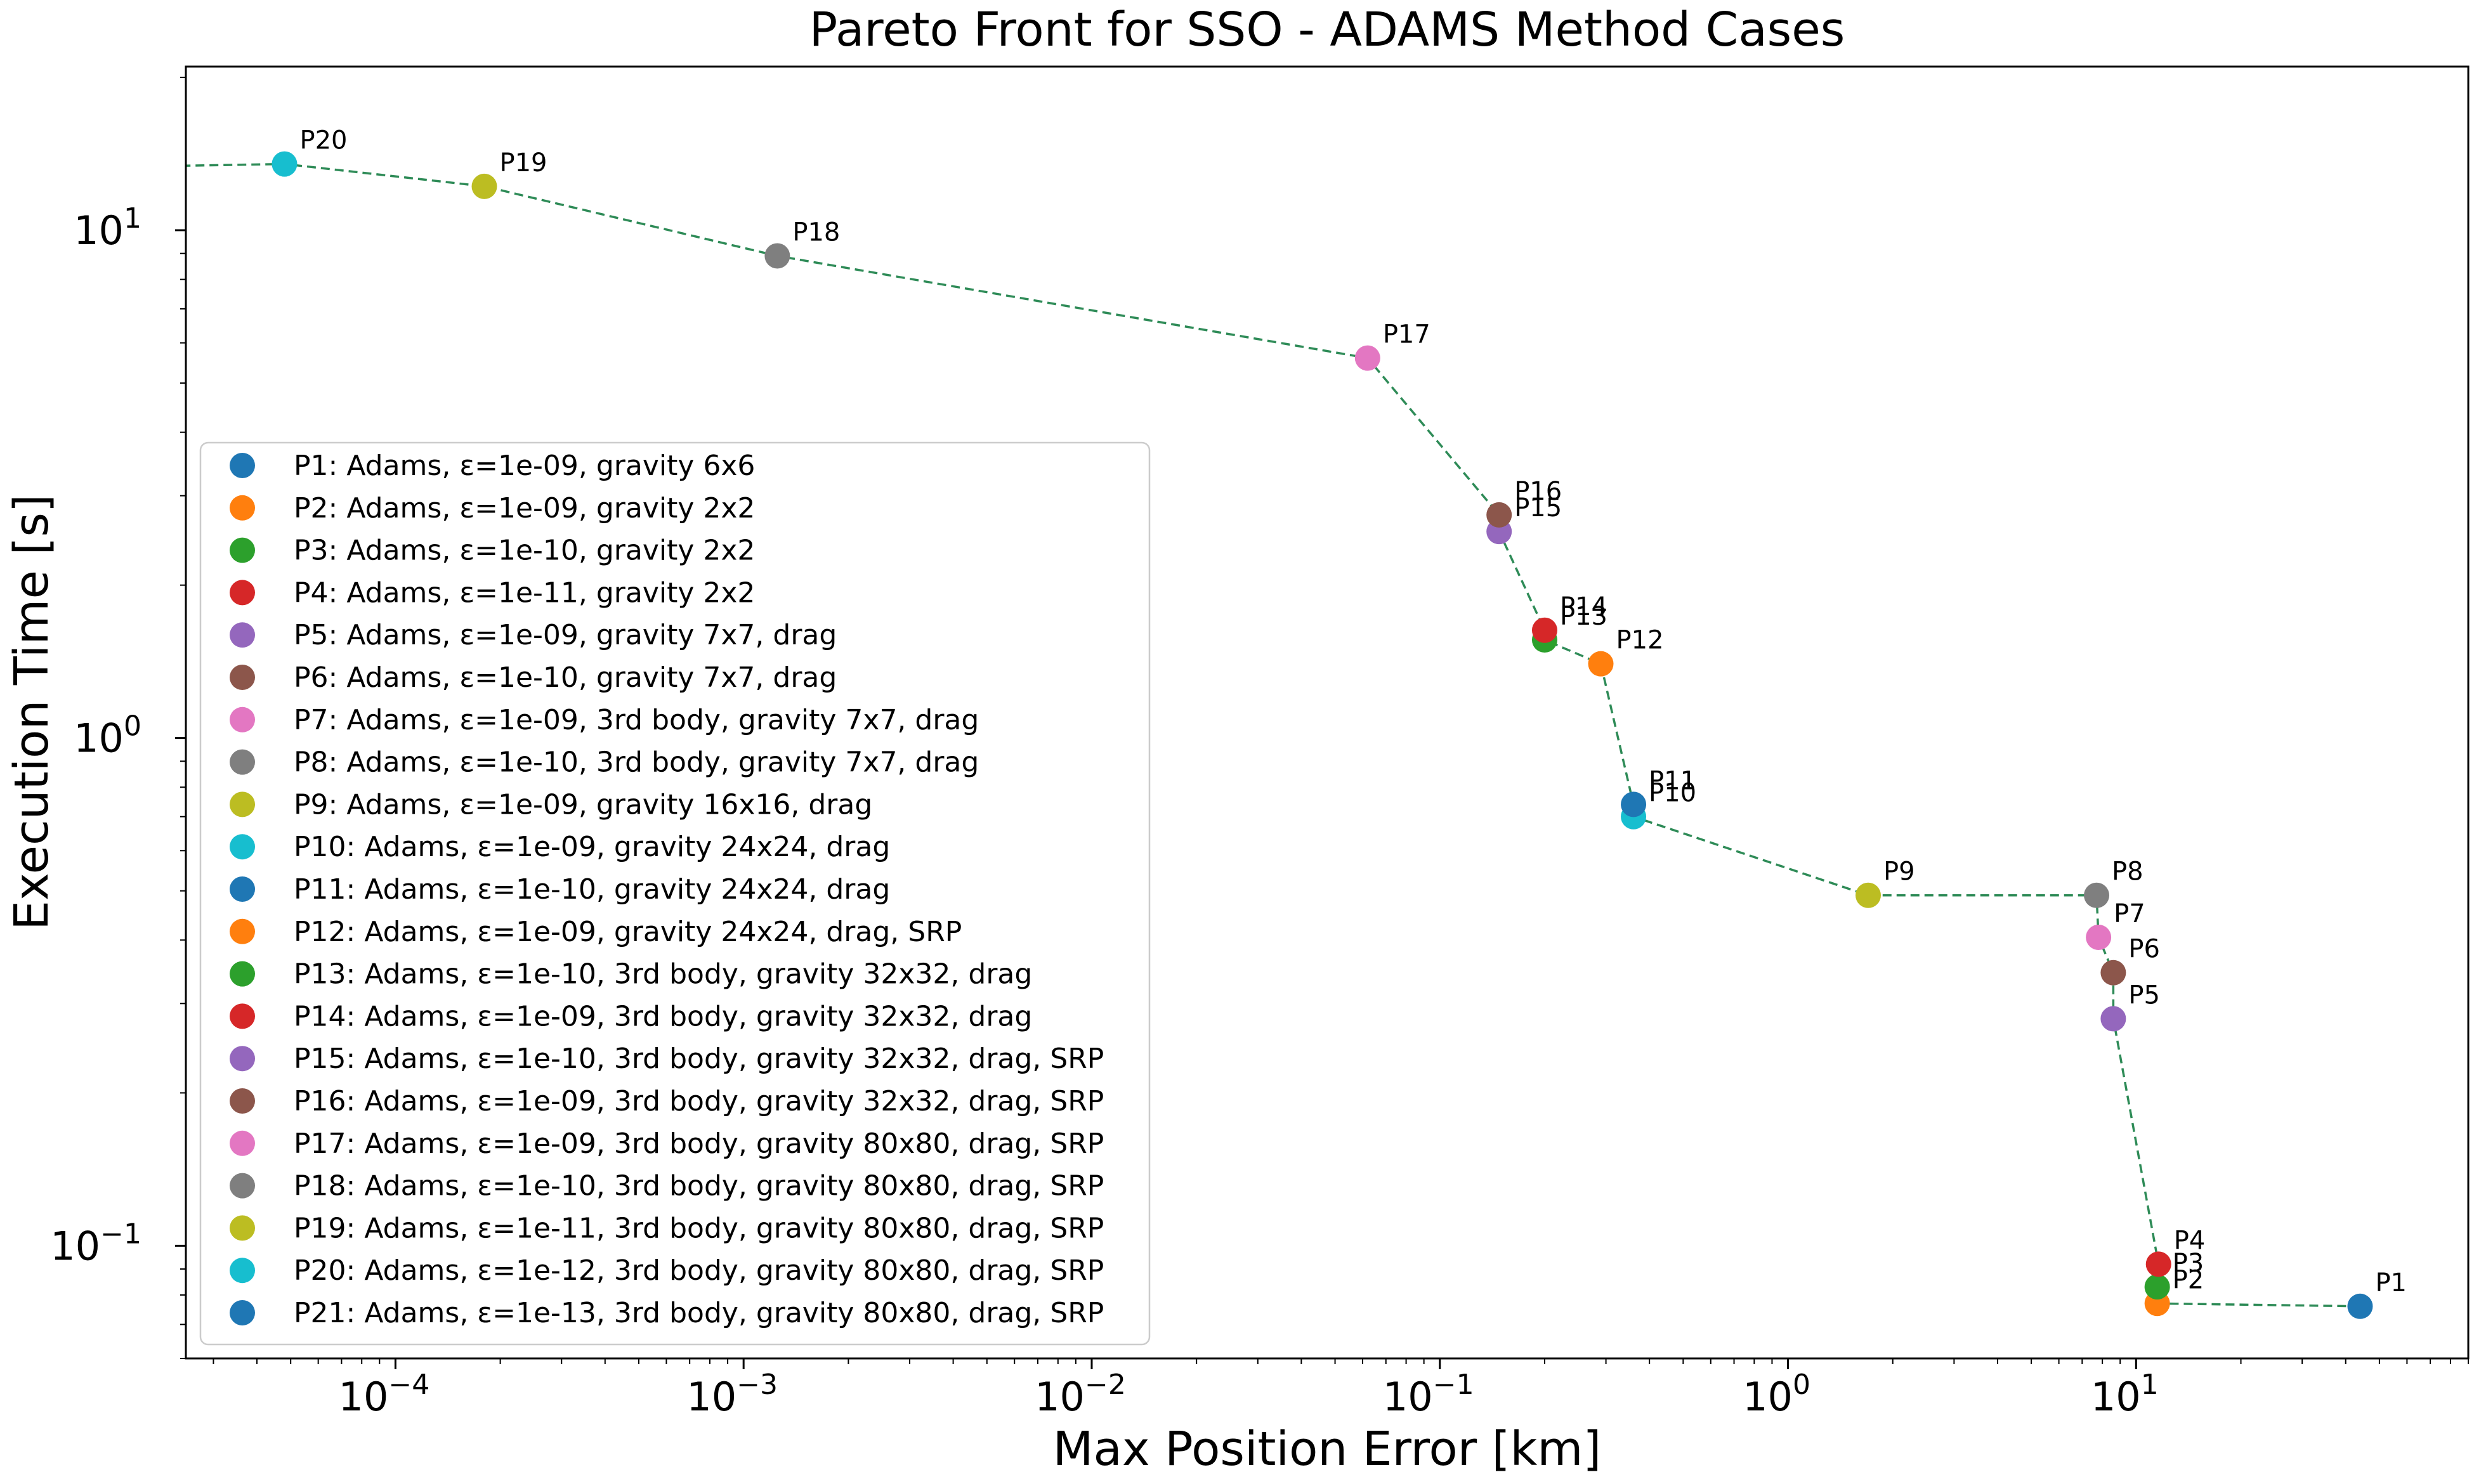  Describe the element at coordinates (1634, 804) in the screenshot. I see `point-p11` at that location.